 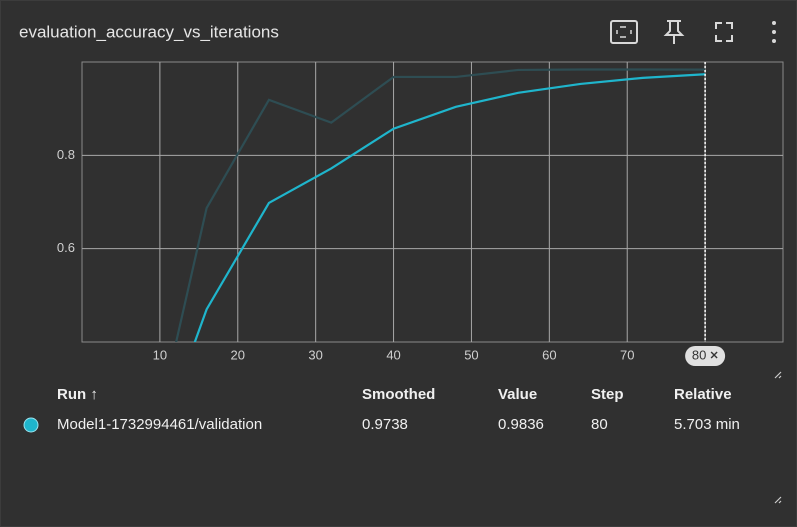 I want to click on x-tick-label: 20, so click(x=238, y=354).